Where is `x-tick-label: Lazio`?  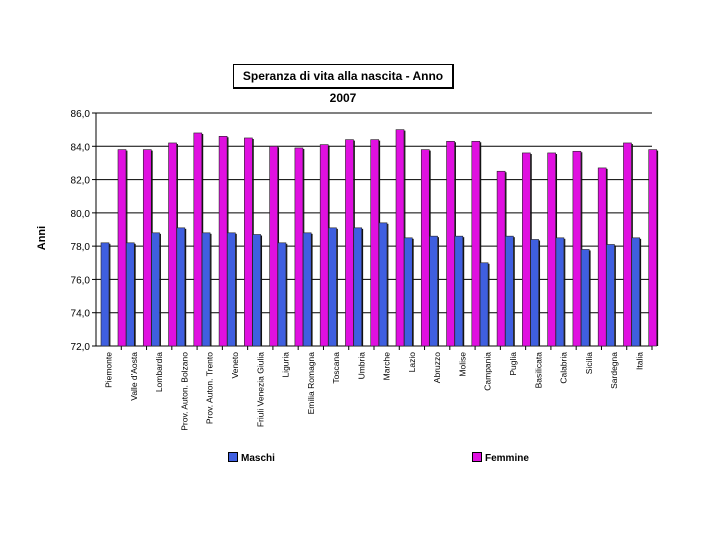 x-tick-label: Lazio is located at coordinates (412, 362).